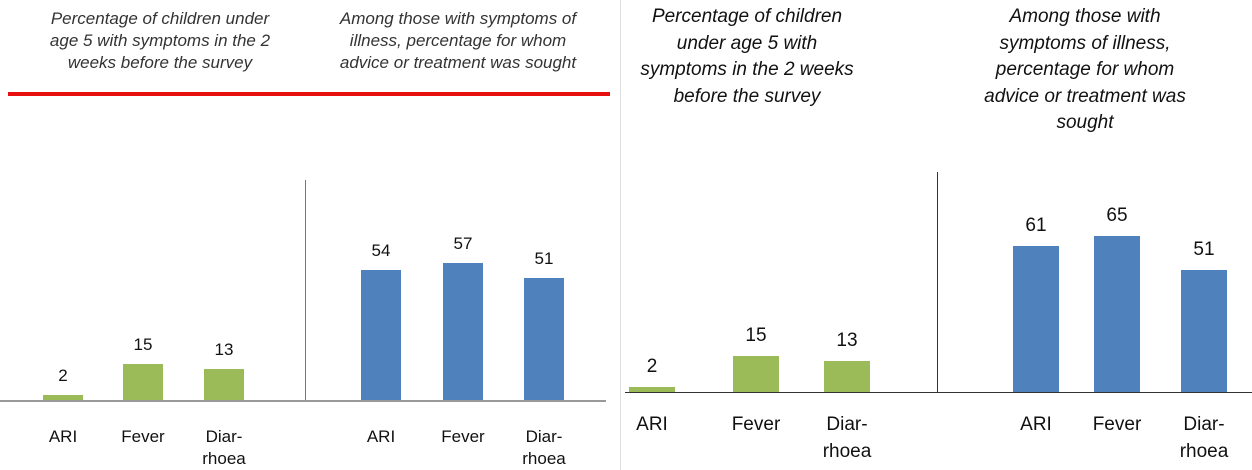 This screenshot has height=470, width=1252. What do you see at coordinates (309, 94) in the screenshot?
I see `annotation-line` at bounding box center [309, 94].